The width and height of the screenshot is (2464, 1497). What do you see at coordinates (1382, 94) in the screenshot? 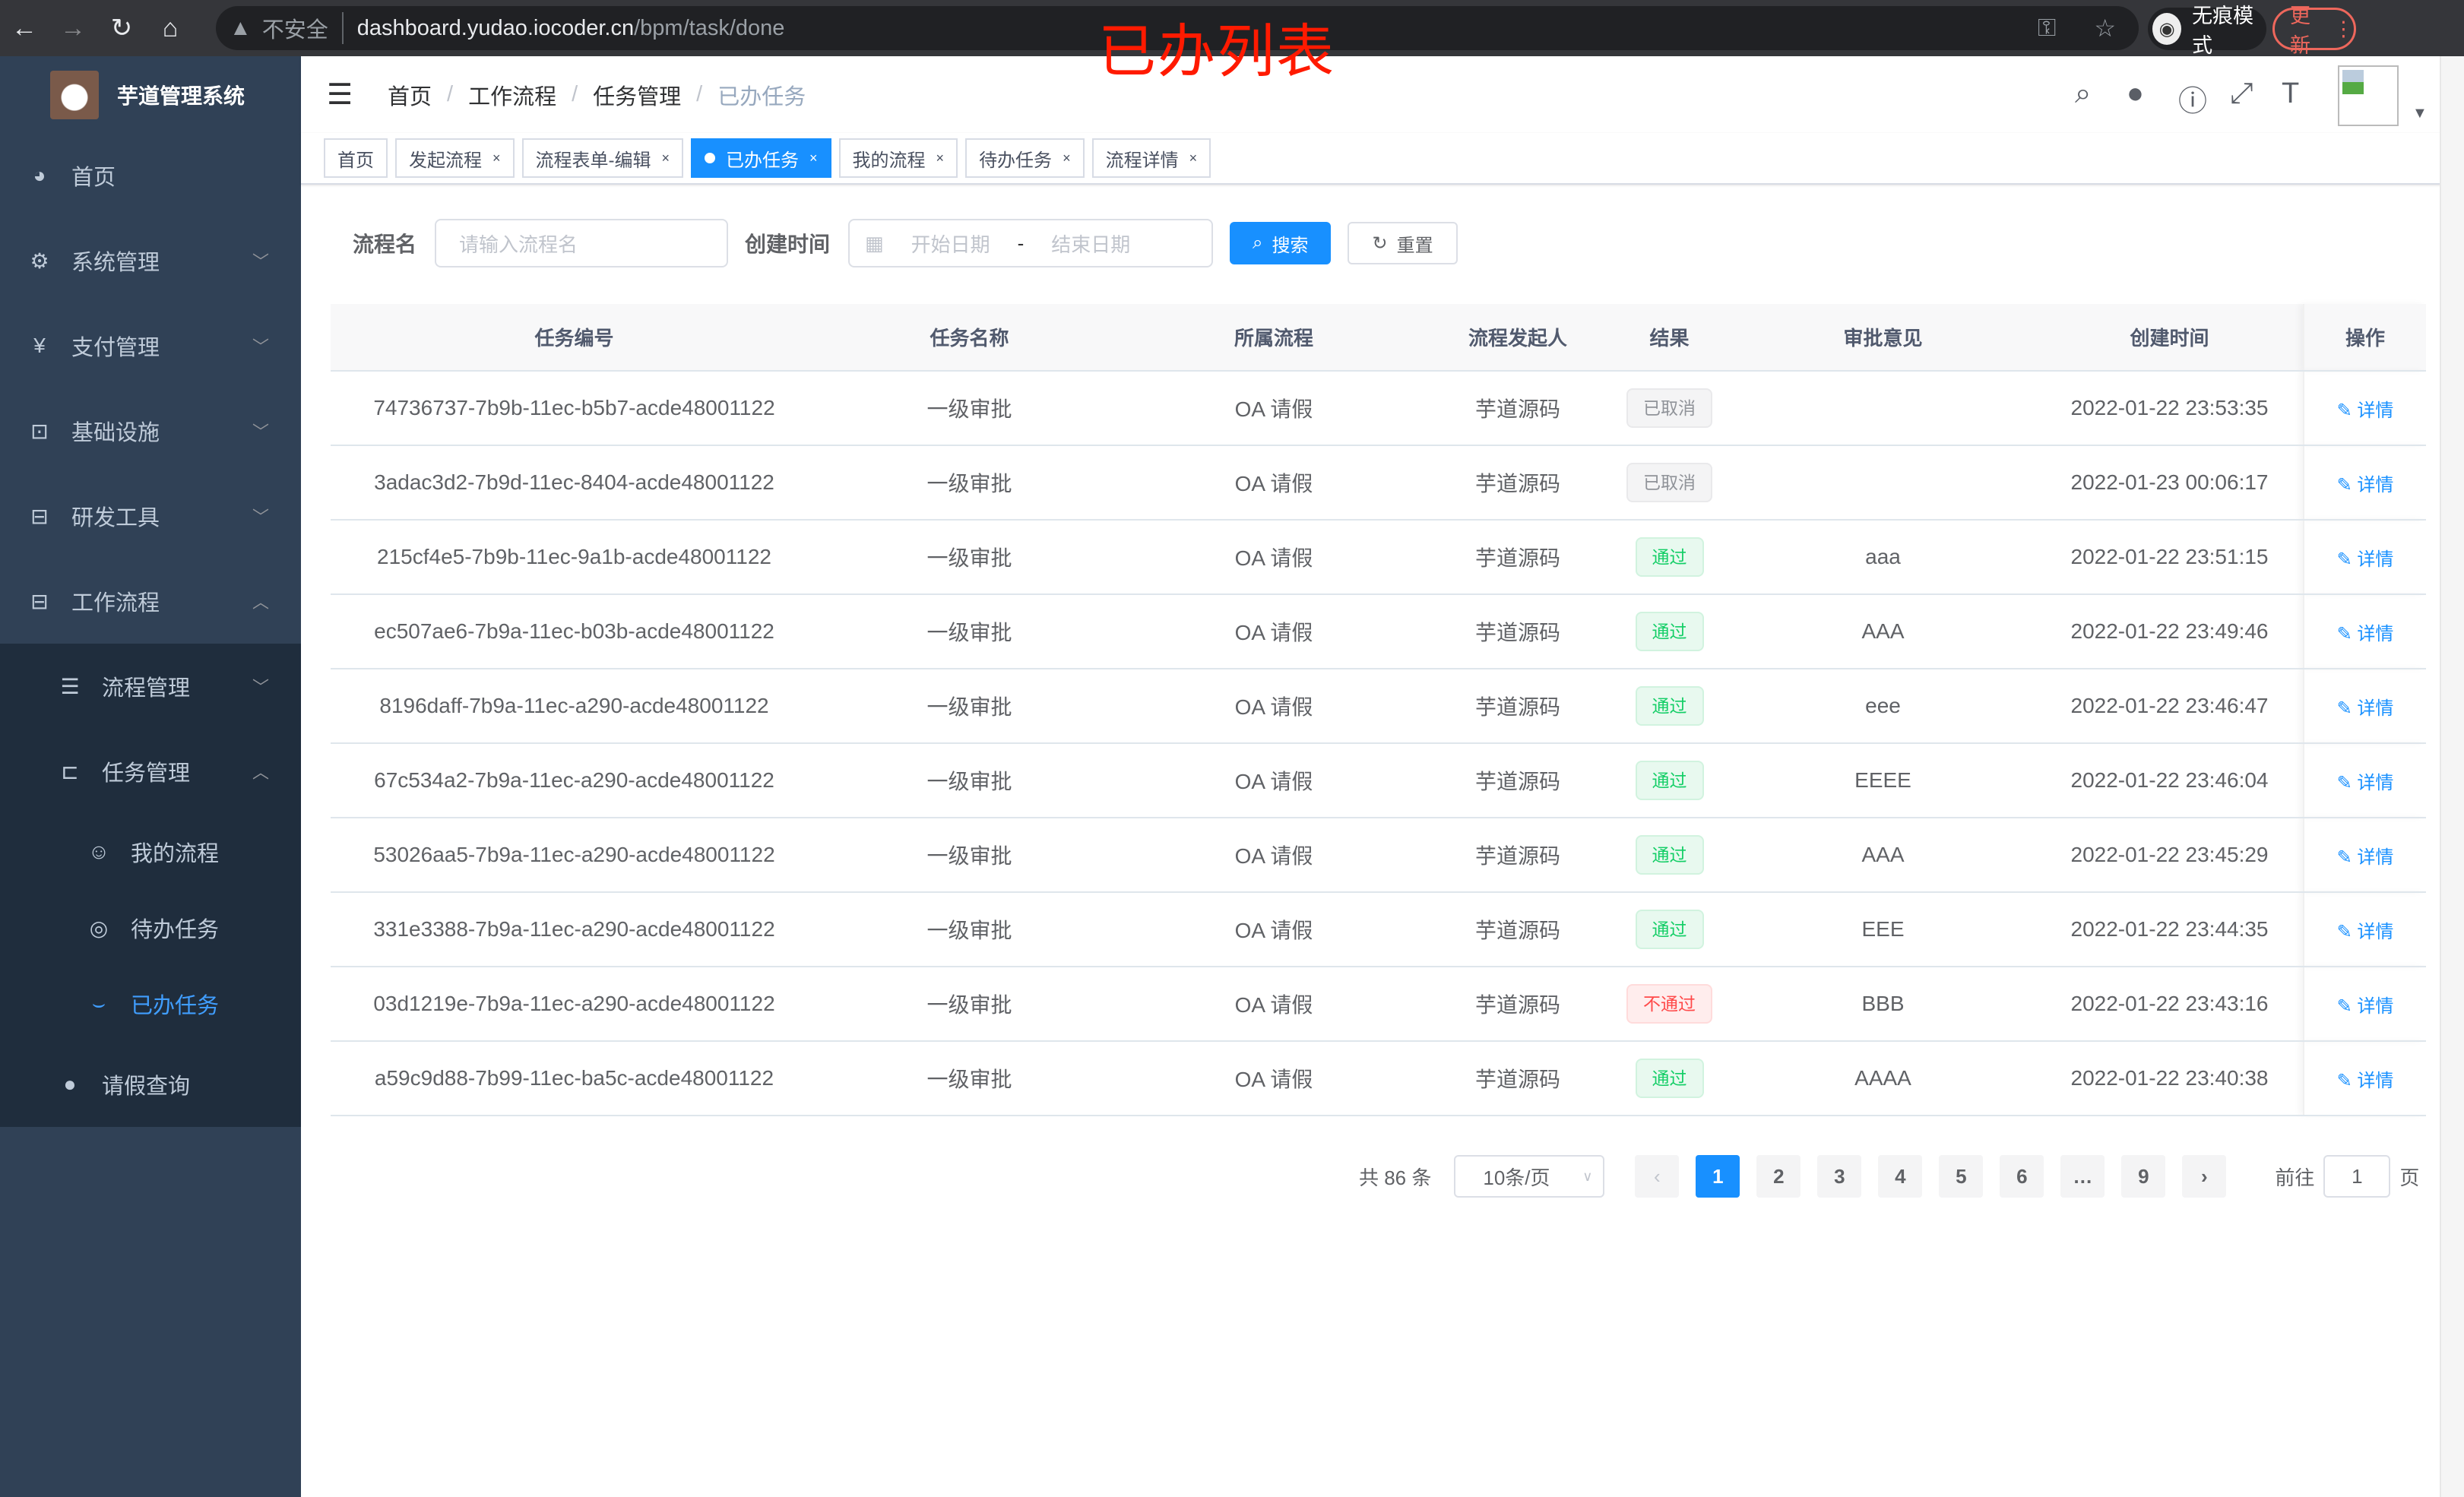
I see `navbar: ☰ 首页 / 工作流程 / 任务管理 / 已办任务 ⌕ ● ⓘ ⤢ T ▼` at bounding box center [1382, 94].